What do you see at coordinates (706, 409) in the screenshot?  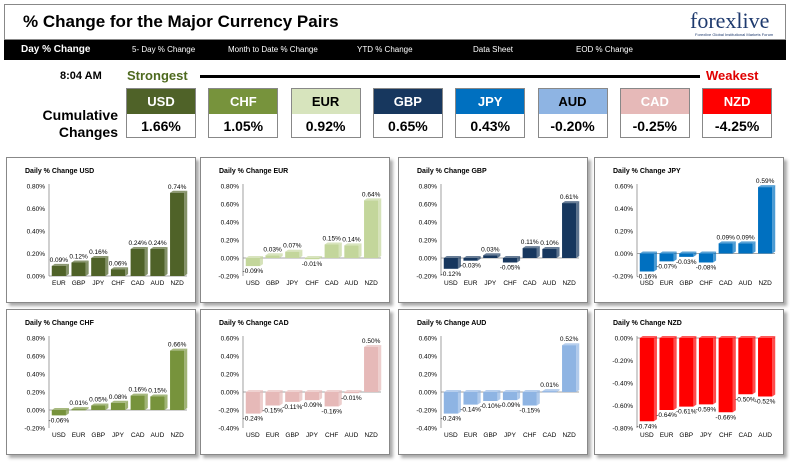 I see `data-label: -0.59%` at bounding box center [706, 409].